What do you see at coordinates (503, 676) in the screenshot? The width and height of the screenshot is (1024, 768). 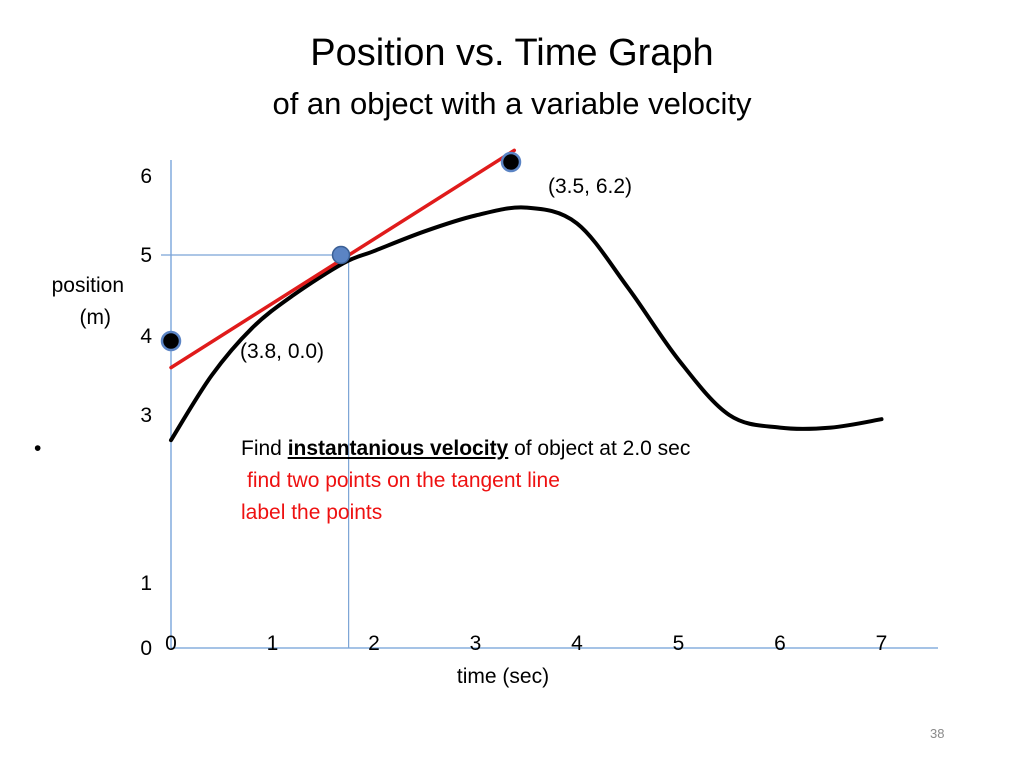 I see `x-axis-label: time (sec)` at bounding box center [503, 676].